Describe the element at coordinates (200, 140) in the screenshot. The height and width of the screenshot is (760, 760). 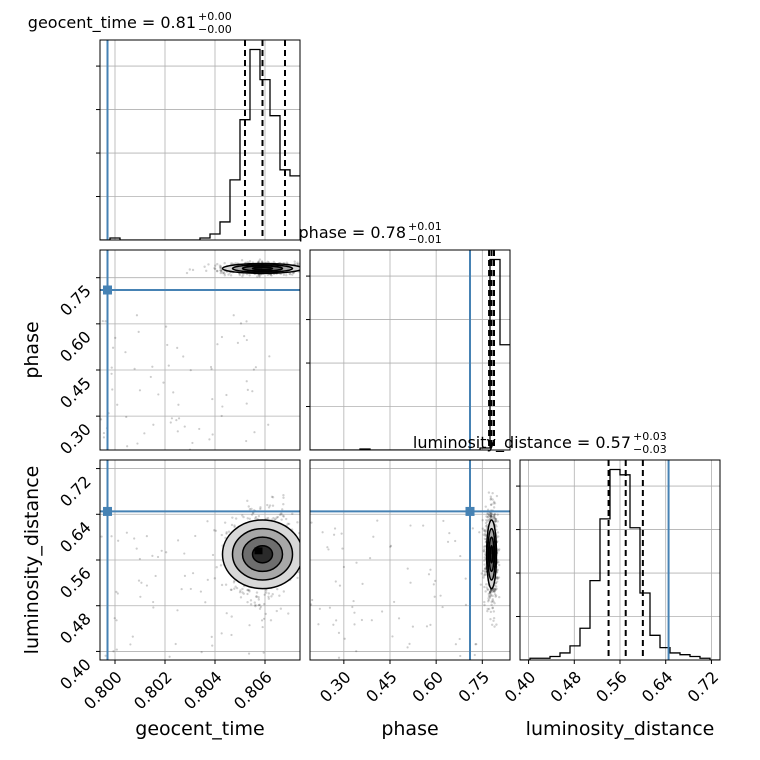
I see `panel-frame` at that location.